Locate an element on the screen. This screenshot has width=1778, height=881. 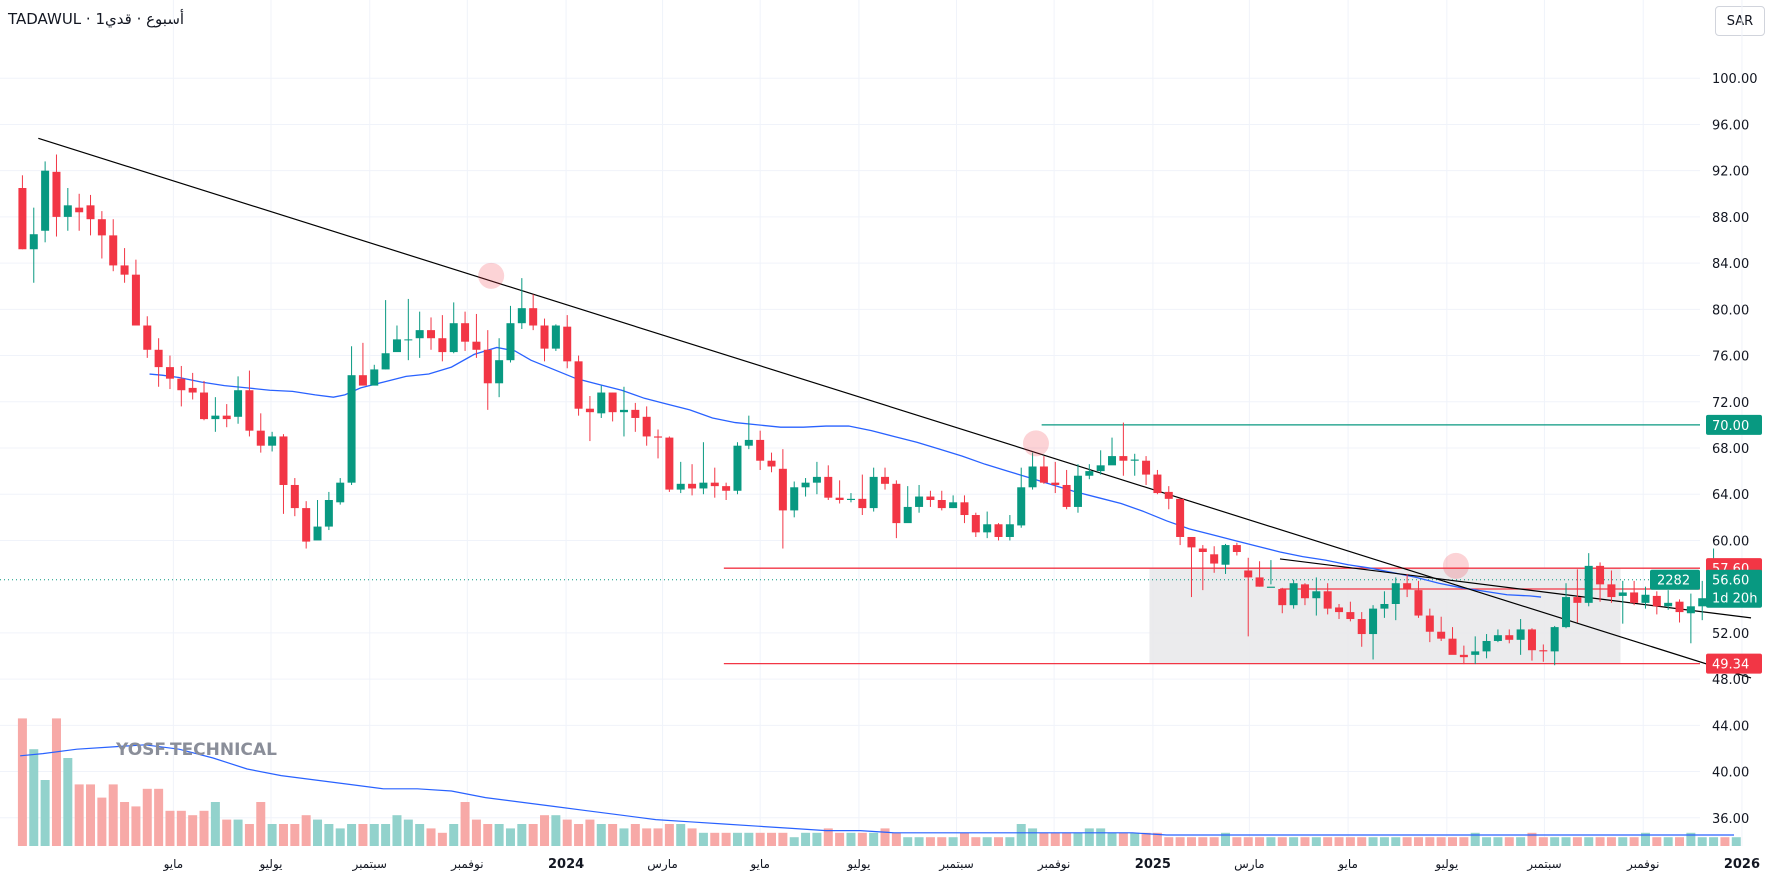
consolidation-box is located at coordinates (1385, 616).